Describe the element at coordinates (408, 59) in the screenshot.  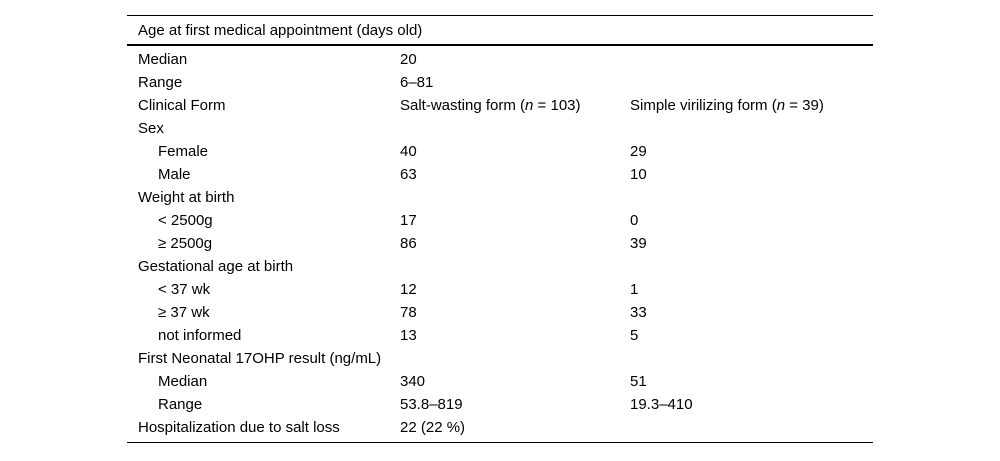
I see `col2-value: 20` at that location.